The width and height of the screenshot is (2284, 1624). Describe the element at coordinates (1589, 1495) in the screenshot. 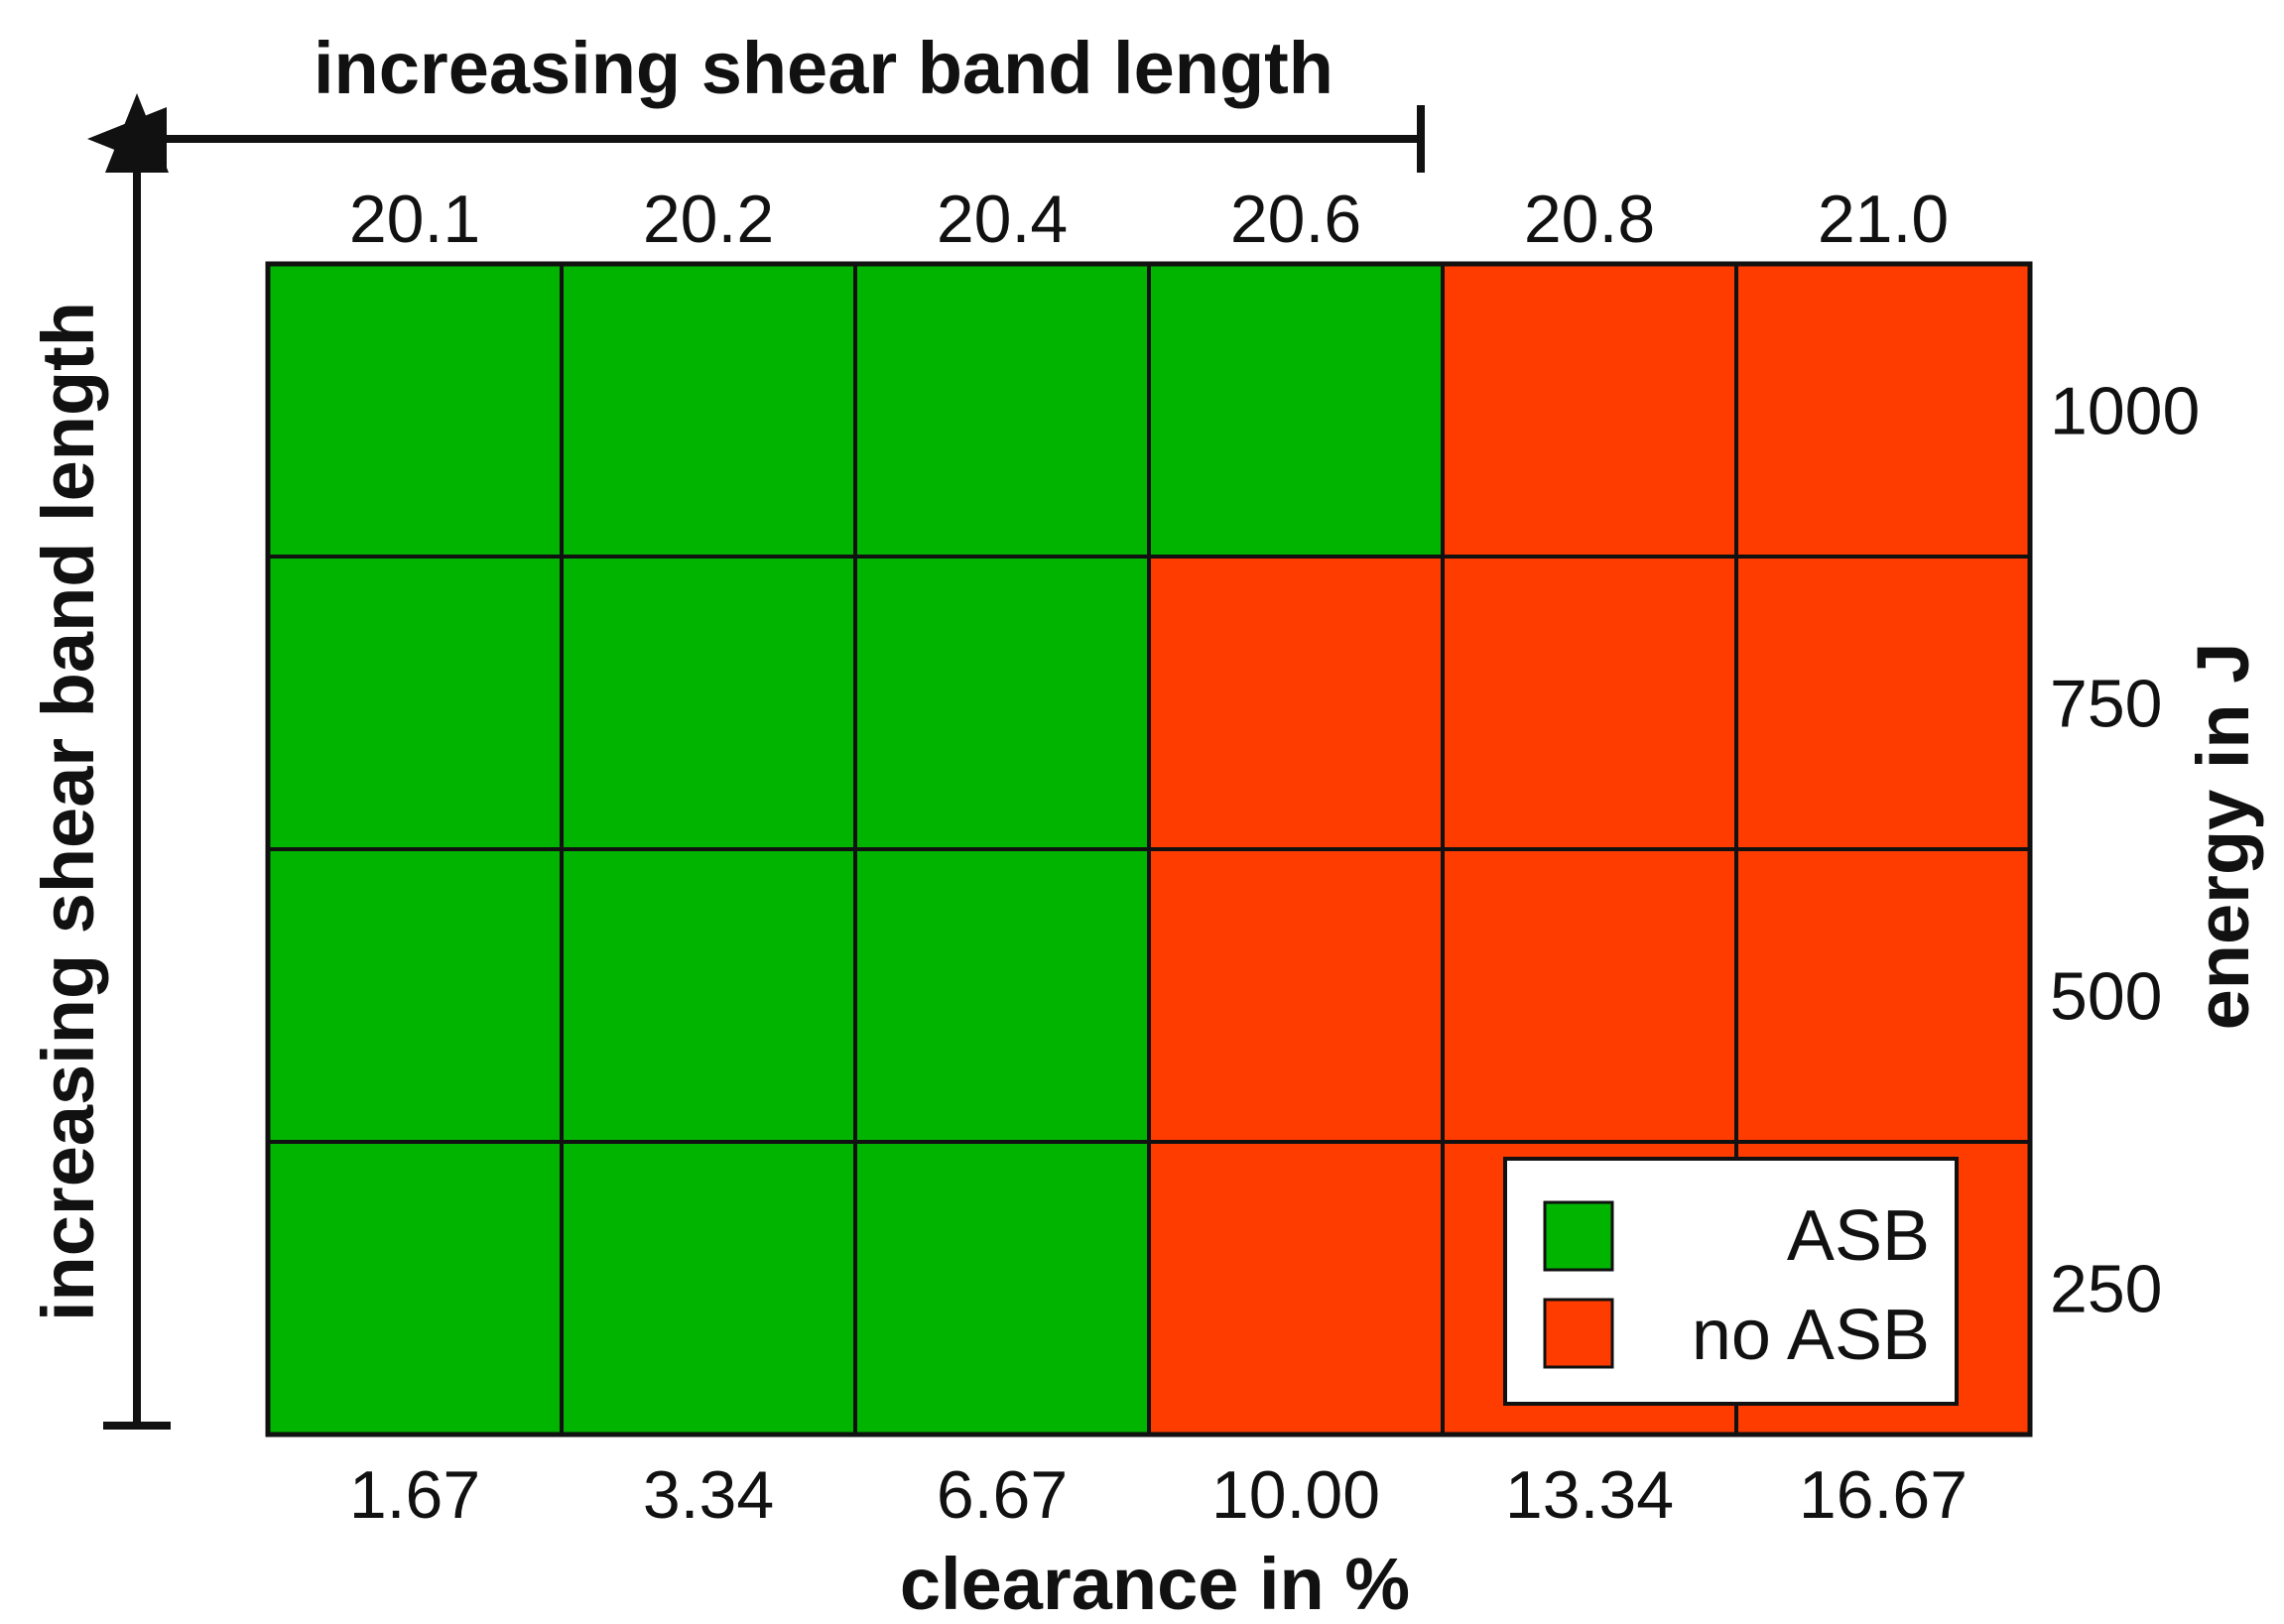

I see `bottom-tick-label: 13.34` at that location.